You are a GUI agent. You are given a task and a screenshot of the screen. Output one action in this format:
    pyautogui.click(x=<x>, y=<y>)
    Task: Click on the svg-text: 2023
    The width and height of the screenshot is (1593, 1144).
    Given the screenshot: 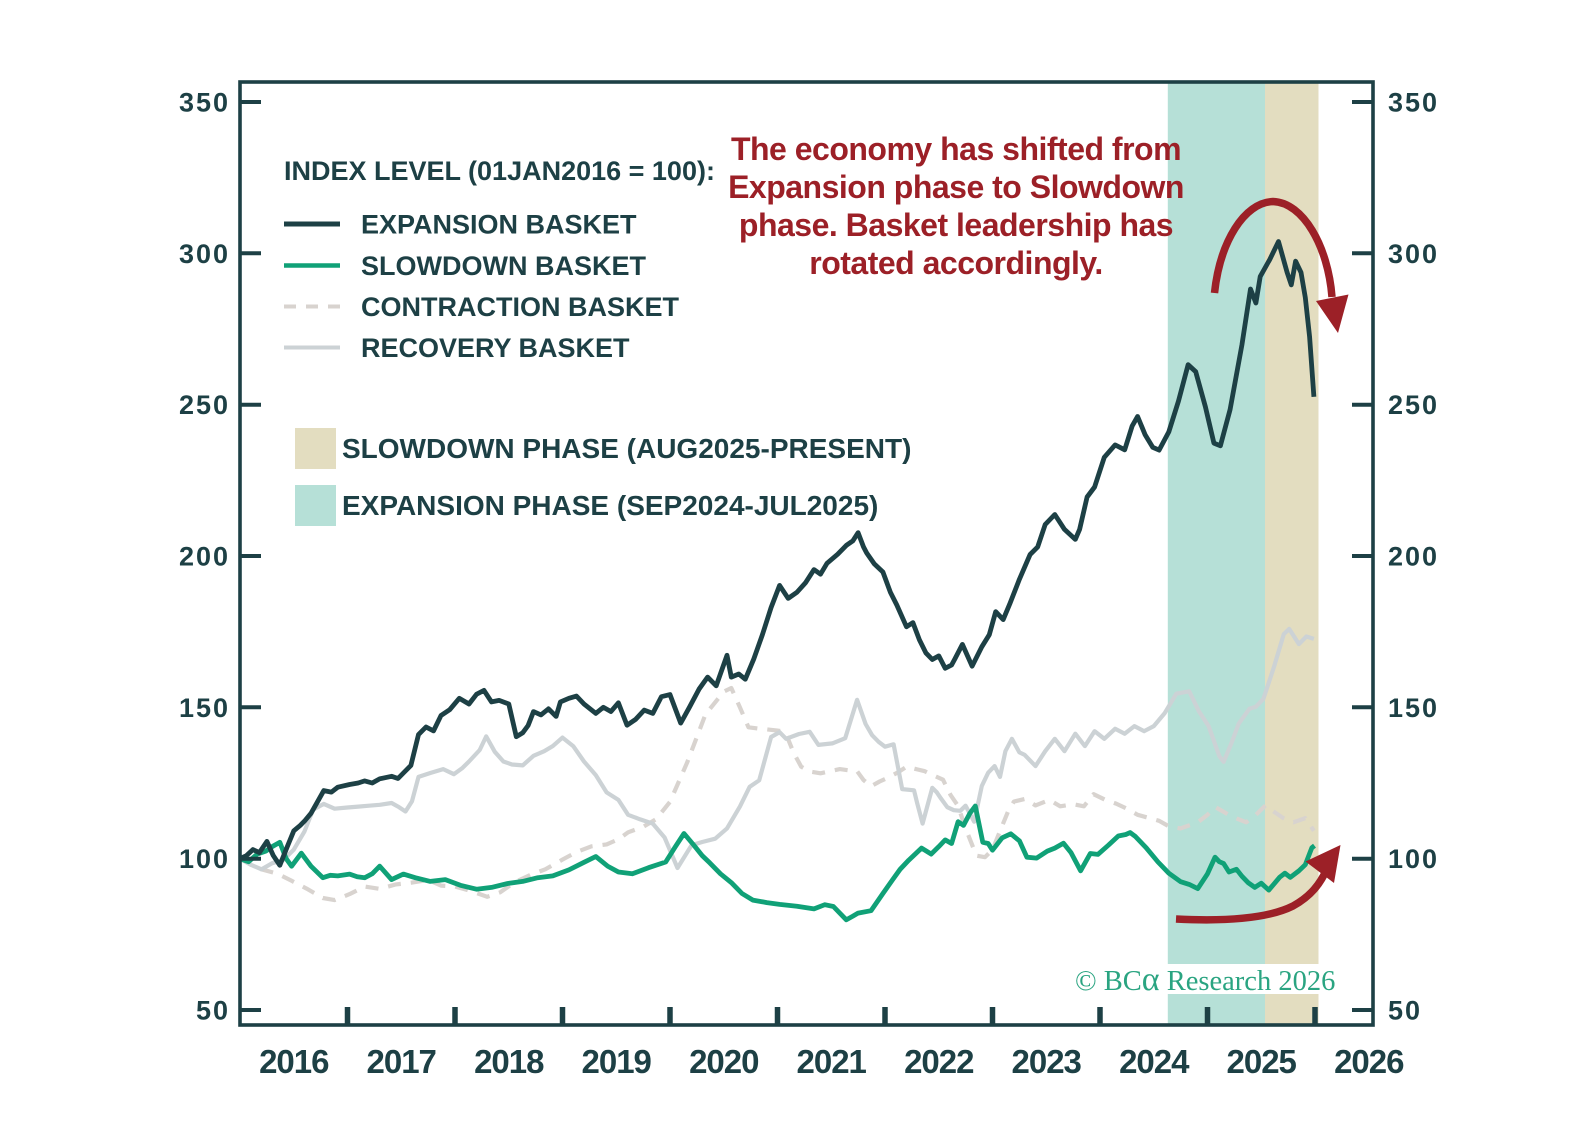 What is the action you would take?
    pyautogui.click(x=1046, y=1061)
    